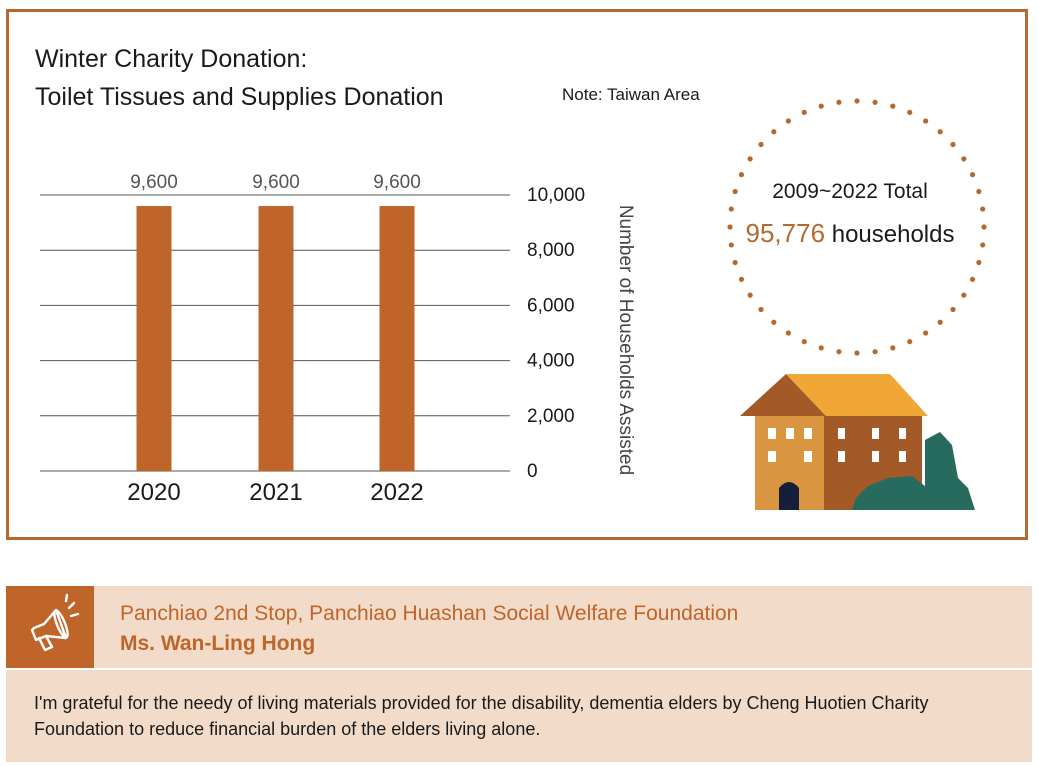 The width and height of the screenshot is (1039, 766). Describe the element at coordinates (218, 643) in the screenshot. I see `person-name: Ms. Wan-Ling Hong` at that location.